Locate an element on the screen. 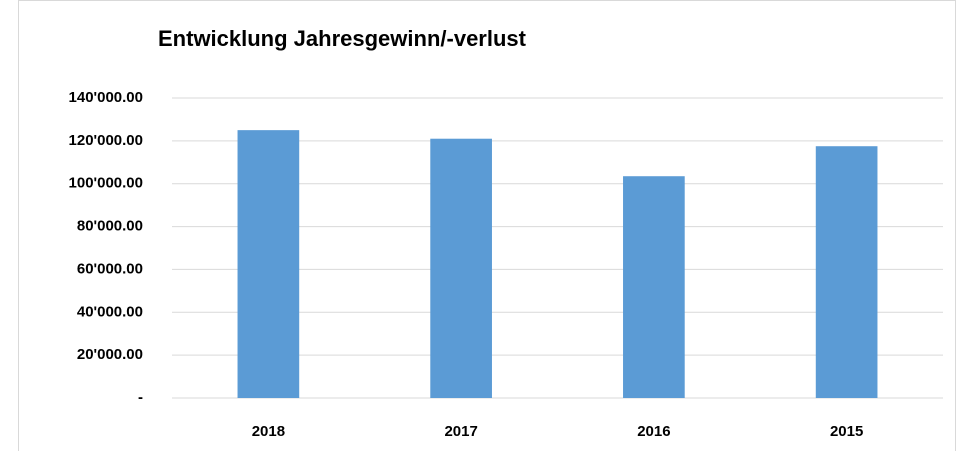  x-tick-label: 2018 is located at coordinates (268, 431).